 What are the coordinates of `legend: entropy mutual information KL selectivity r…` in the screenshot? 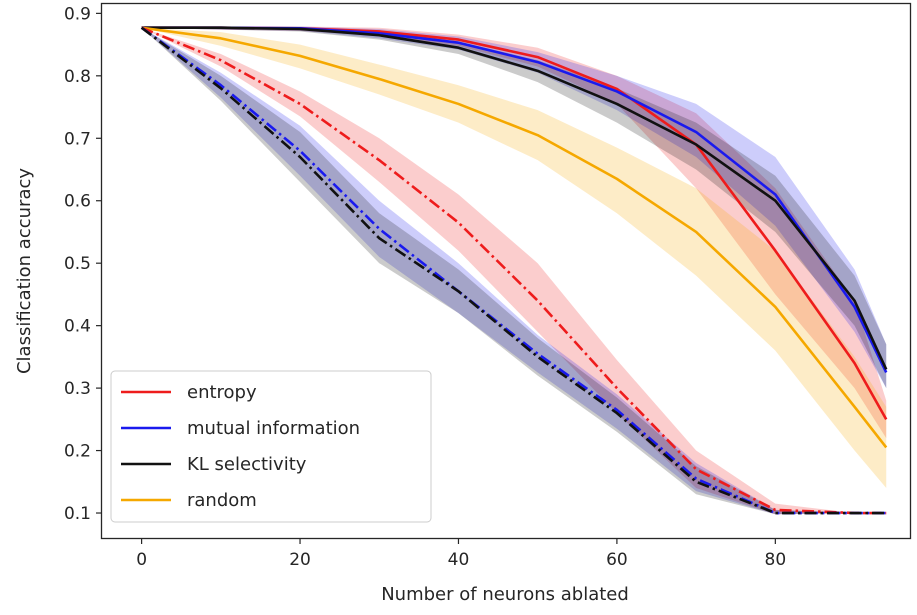 It's located at (271, 446).